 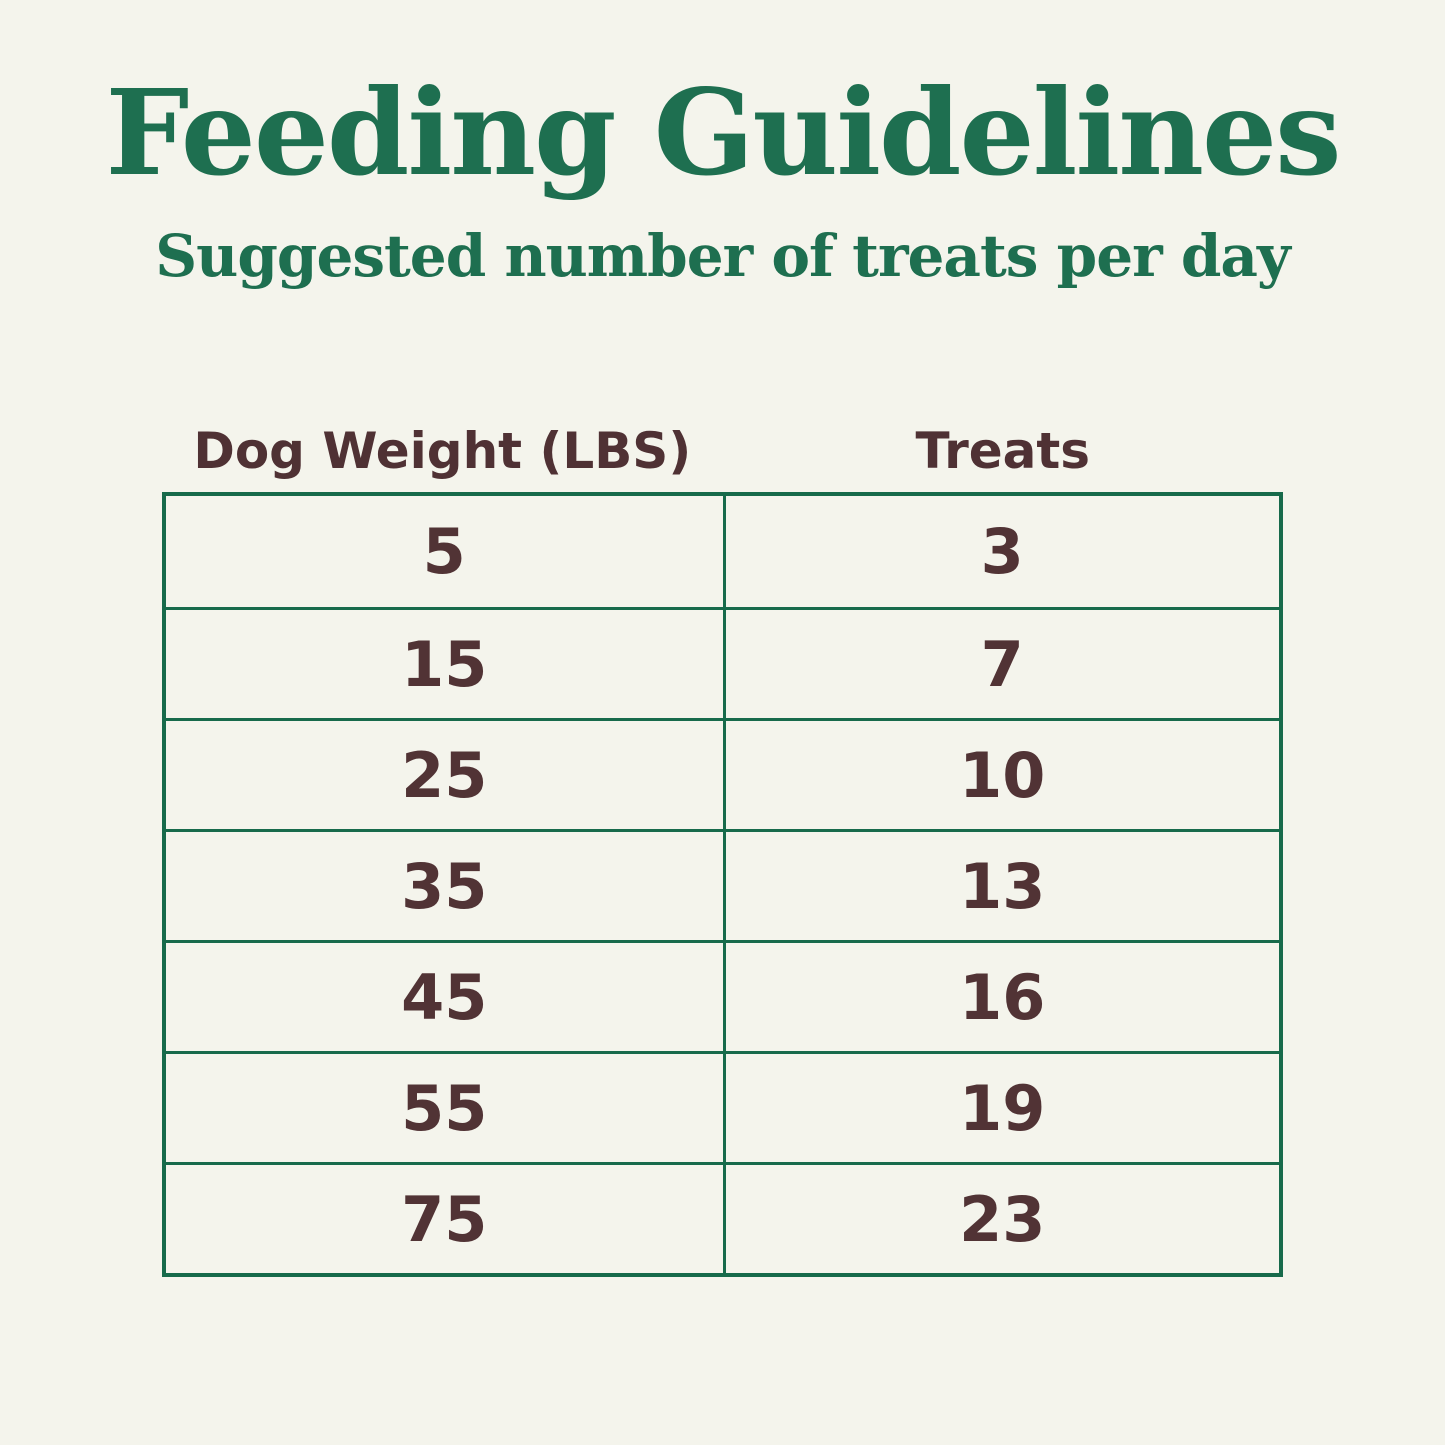 What do you see at coordinates (442, 451) in the screenshot?
I see `column-header-dog-weight: Dog Weight (LBS)` at bounding box center [442, 451].